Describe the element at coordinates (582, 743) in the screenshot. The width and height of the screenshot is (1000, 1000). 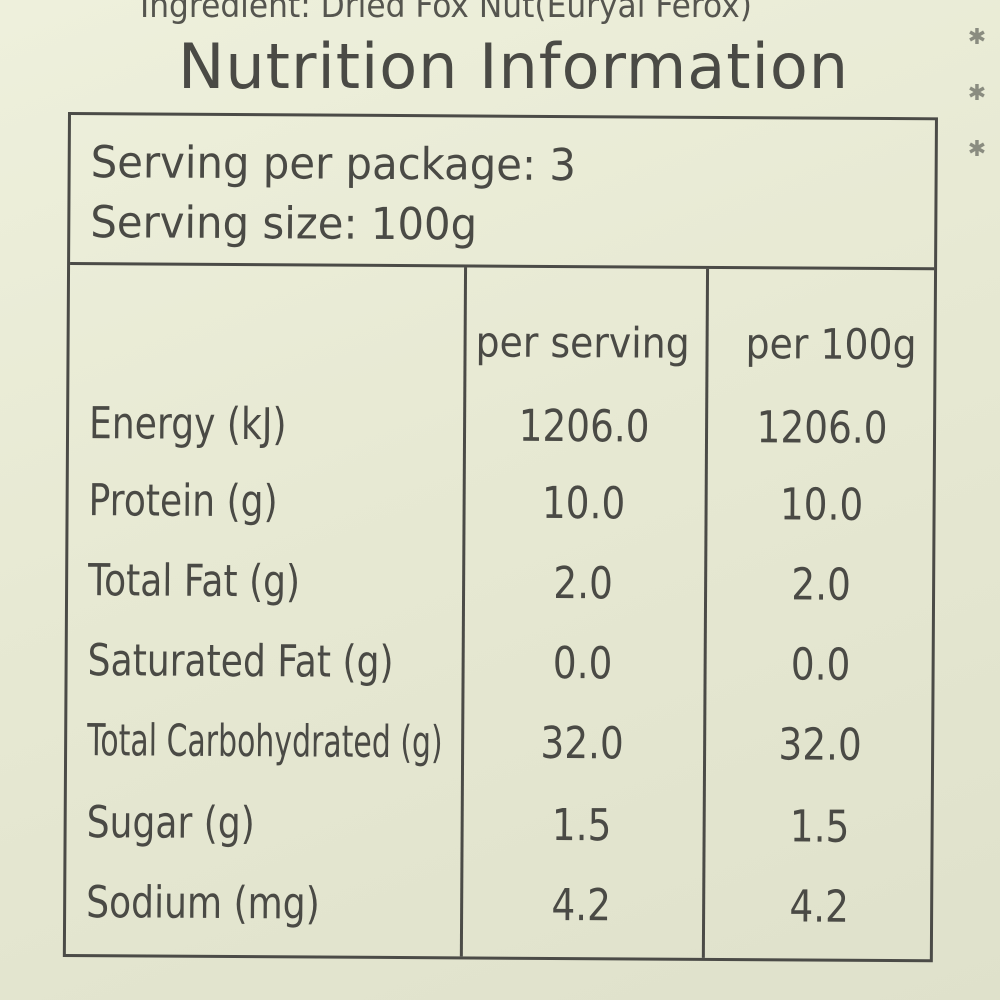
I see `value-per-serving: 32.0` at that location.